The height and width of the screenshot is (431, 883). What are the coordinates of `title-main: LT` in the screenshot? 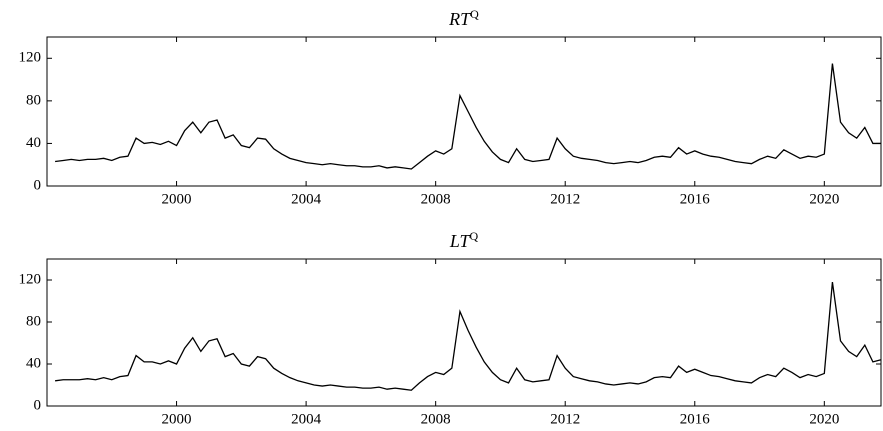 It's located at (460, 241).